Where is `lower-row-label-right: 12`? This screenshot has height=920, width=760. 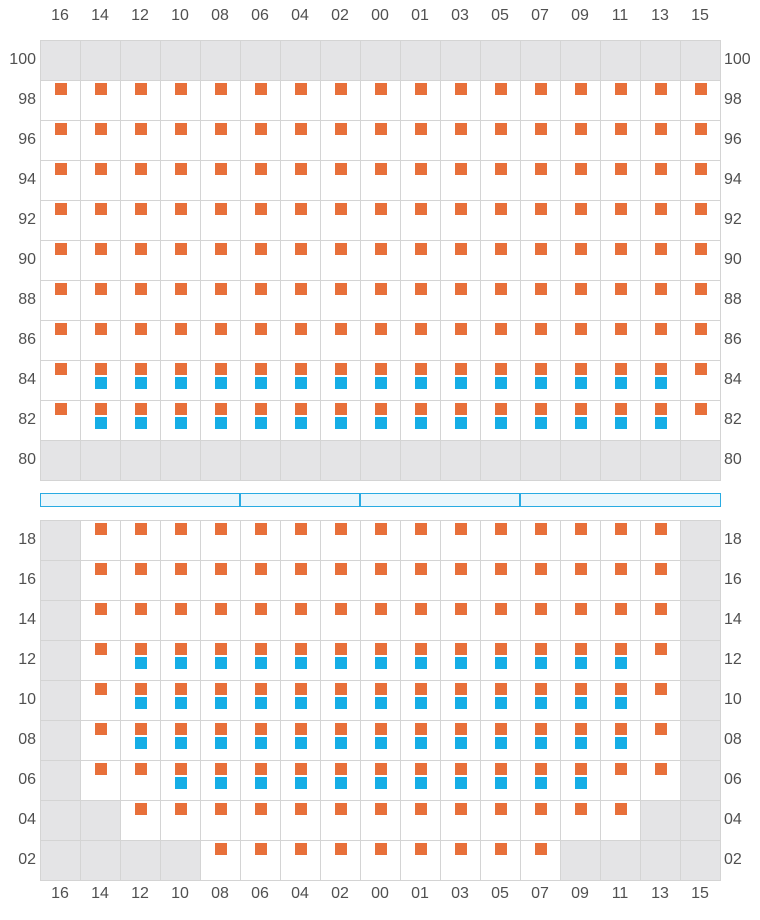 lower-row-label-right: 12 is located at coordinates (733, 659).